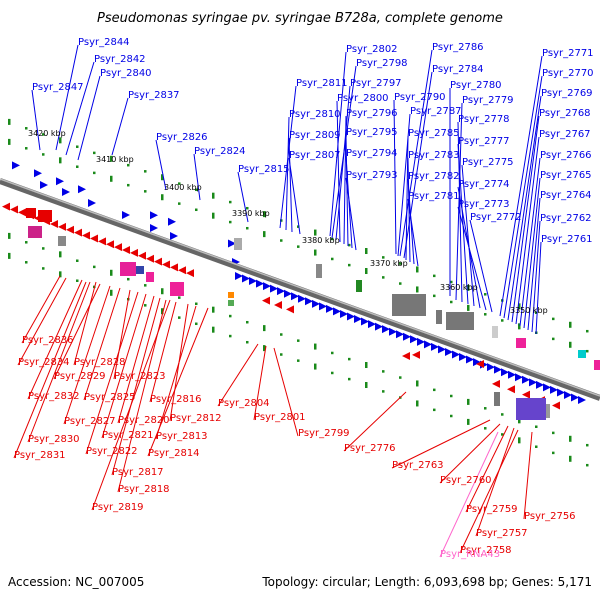  What do you see at coordinates (372, 49) in the screenshot?
I see `gene-label-psyr-2802: Psyr_2802` at bounding box center [372, 49].